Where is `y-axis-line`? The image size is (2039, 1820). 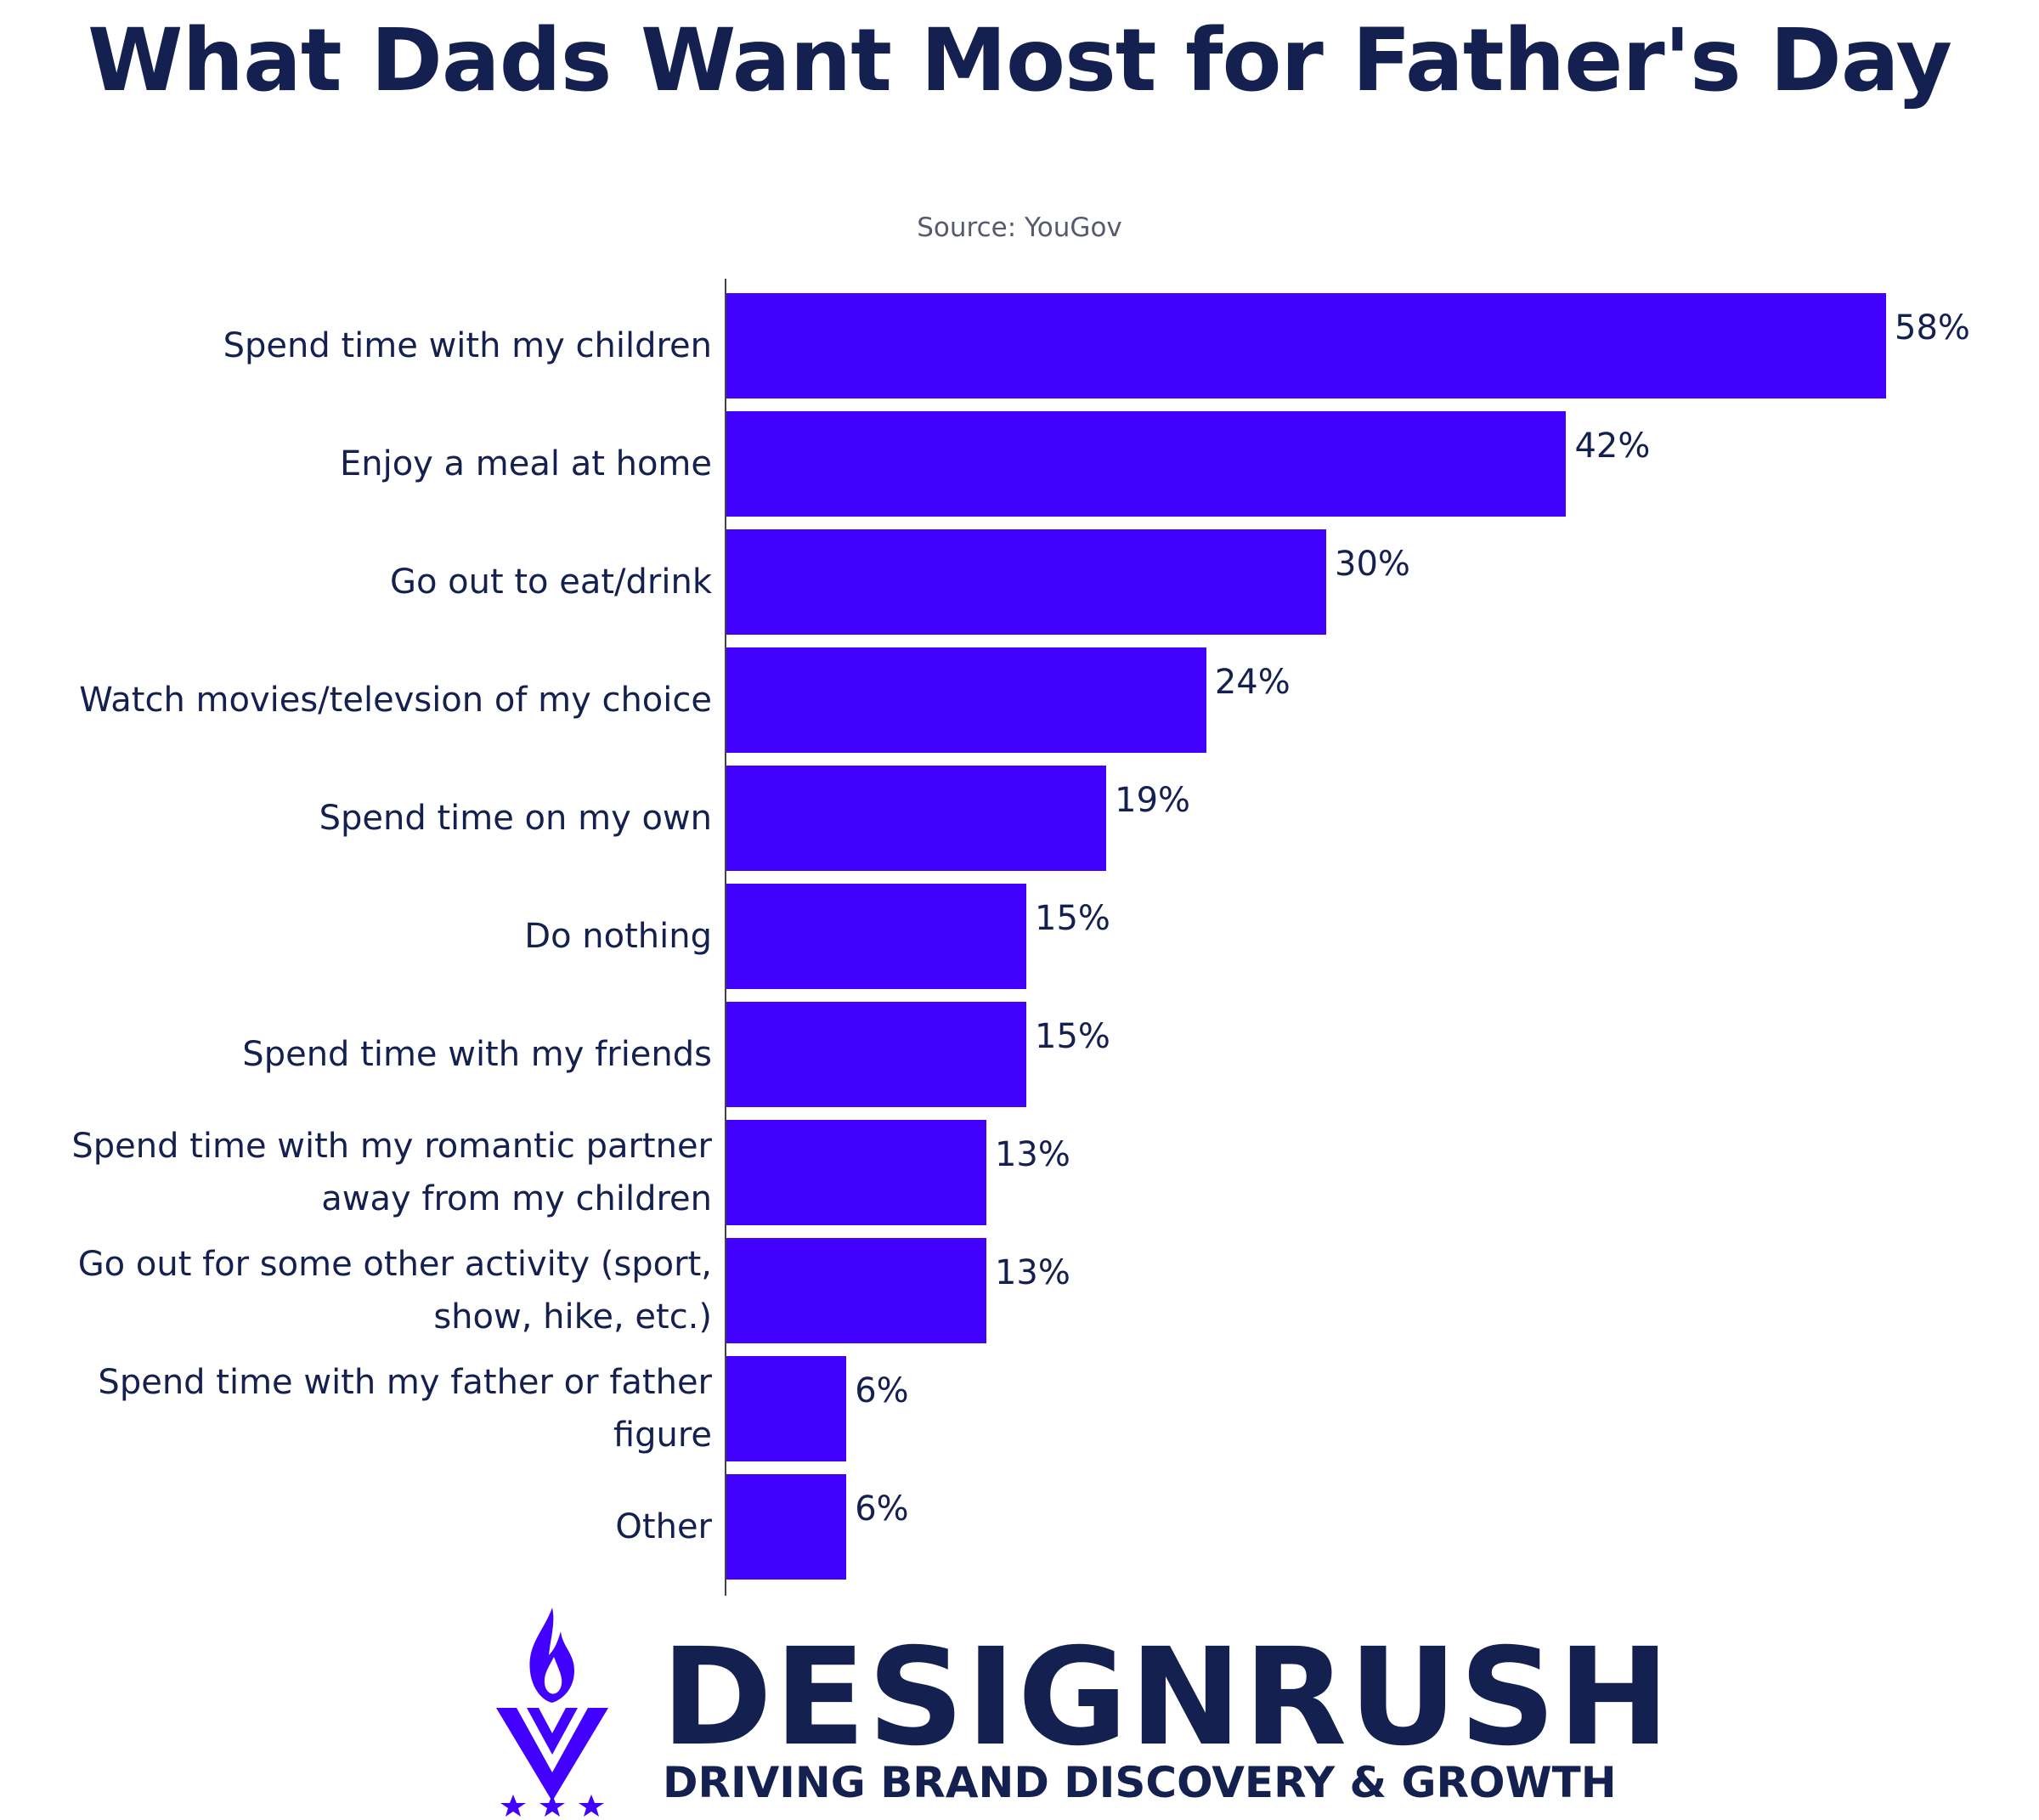
y-axis-line is located at coordinates (726, 938).